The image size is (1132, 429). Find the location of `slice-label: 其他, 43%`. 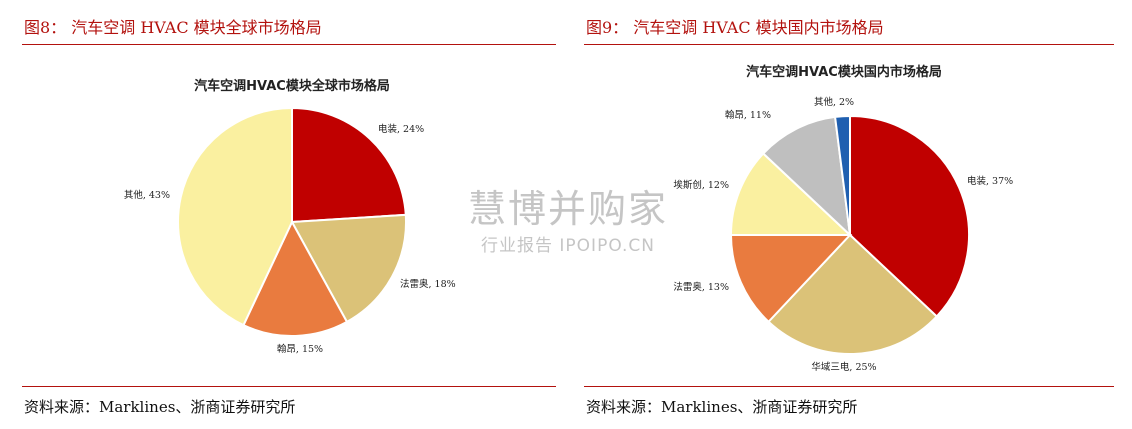

slice-label: 其他, 43% is located at coordinates (147, 195).